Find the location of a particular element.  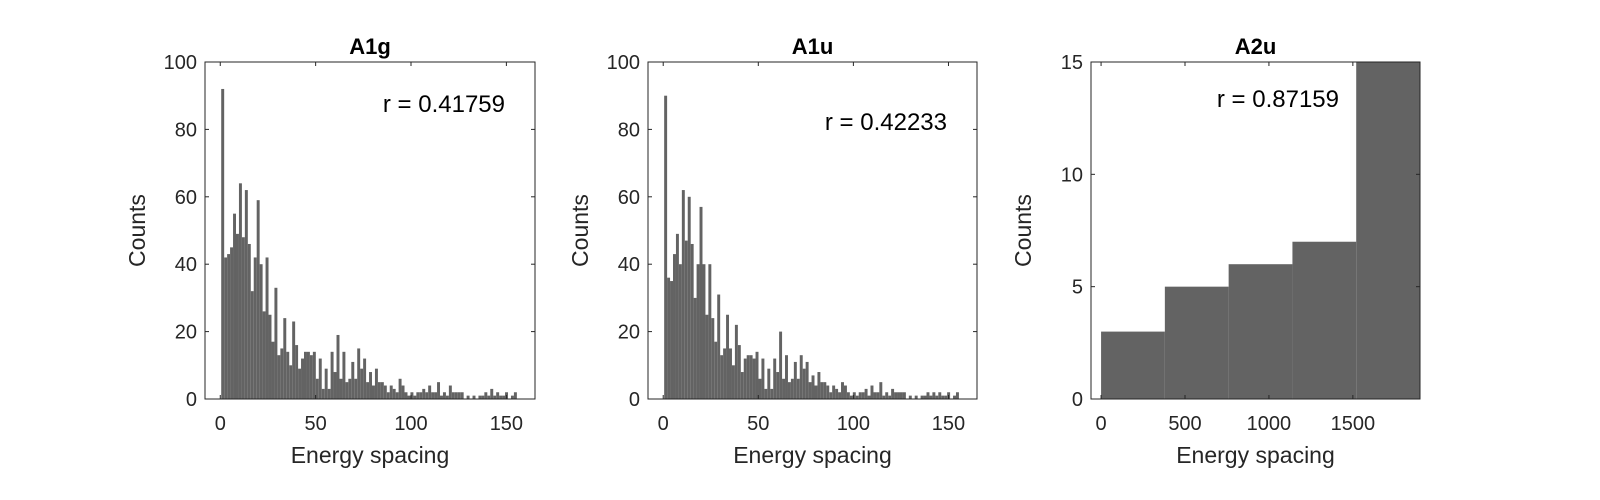

y-tick-label: 40 is located at coordinates (186, 265).